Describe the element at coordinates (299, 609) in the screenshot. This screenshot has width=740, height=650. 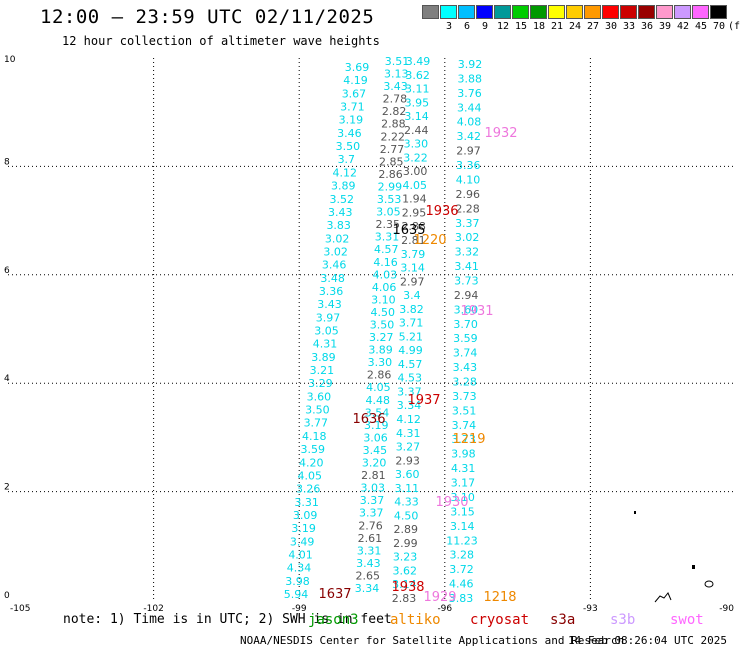
I see `x-tick-label: -99` at that location.